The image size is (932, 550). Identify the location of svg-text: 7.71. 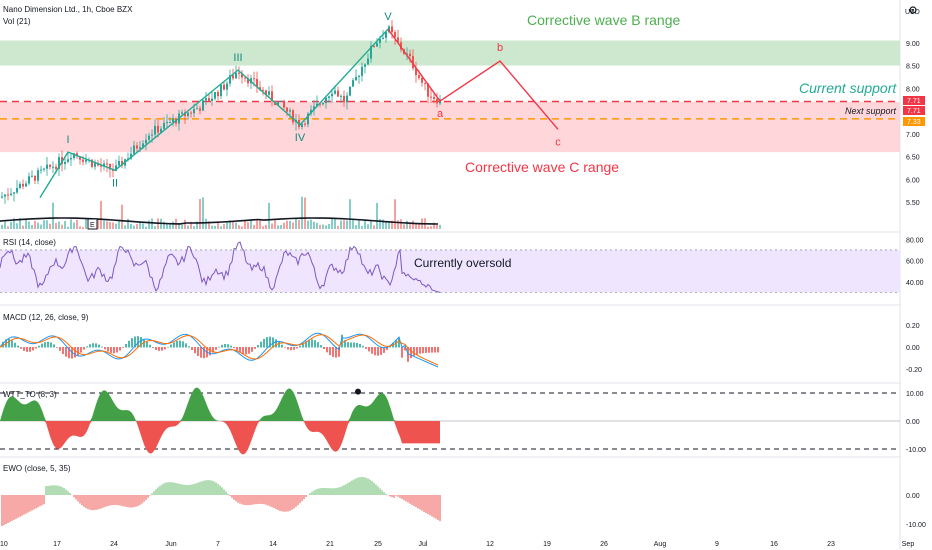
(914, 111).